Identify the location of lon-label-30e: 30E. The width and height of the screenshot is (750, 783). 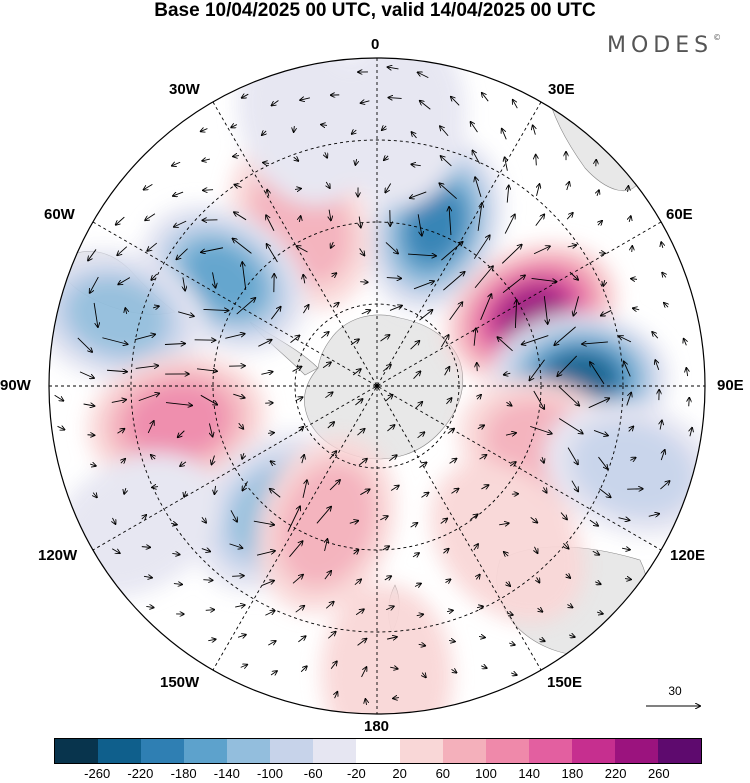
(561, 89).